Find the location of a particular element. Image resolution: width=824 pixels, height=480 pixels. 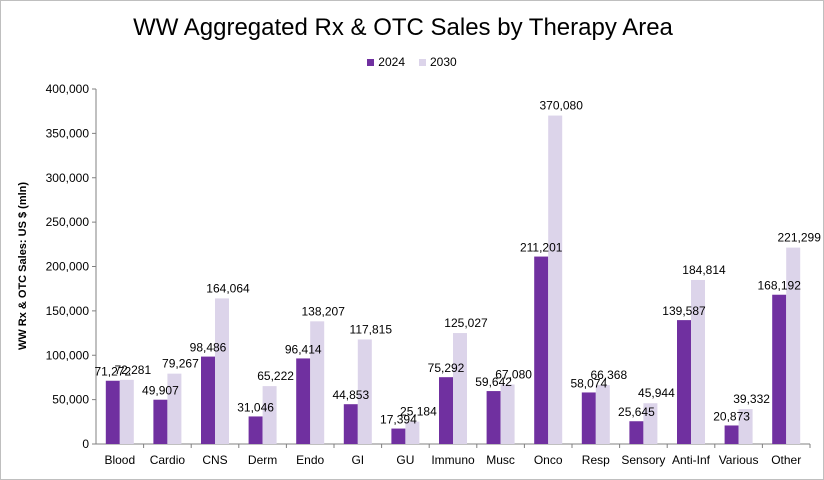

x-tick-label: Immuno is located at coordinates (453, 460).